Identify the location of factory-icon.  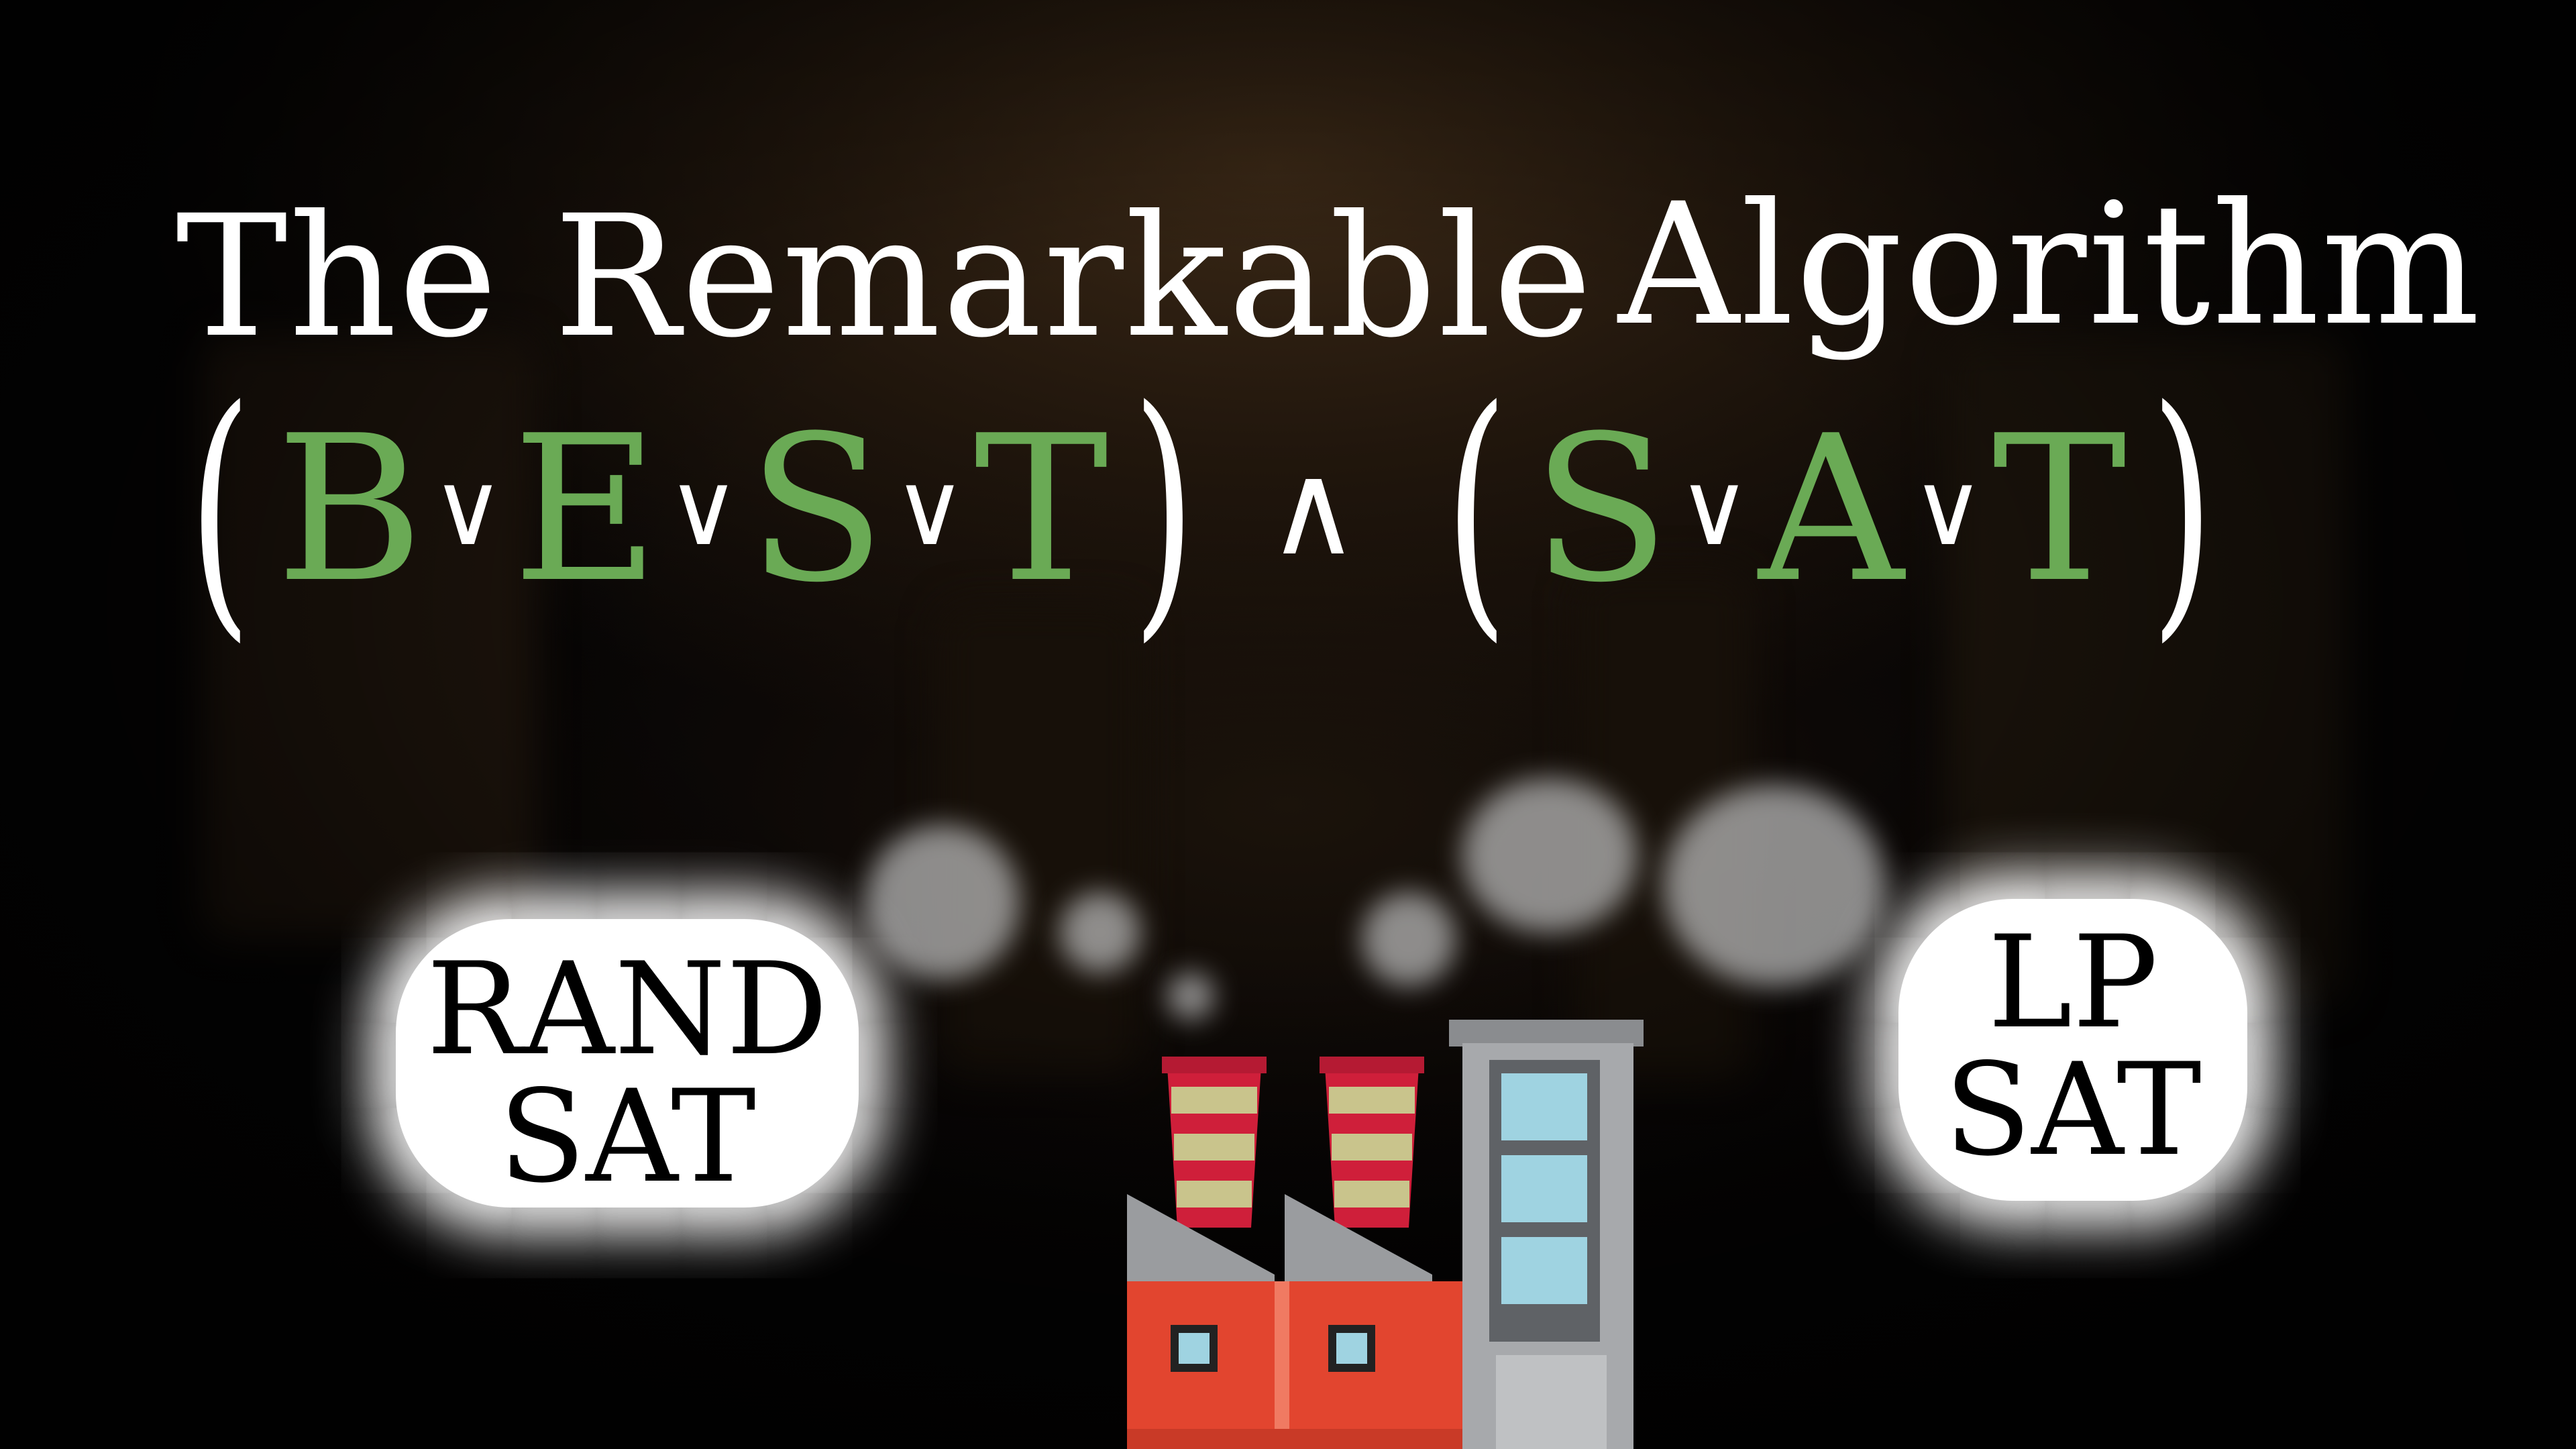
(1385, 1234).